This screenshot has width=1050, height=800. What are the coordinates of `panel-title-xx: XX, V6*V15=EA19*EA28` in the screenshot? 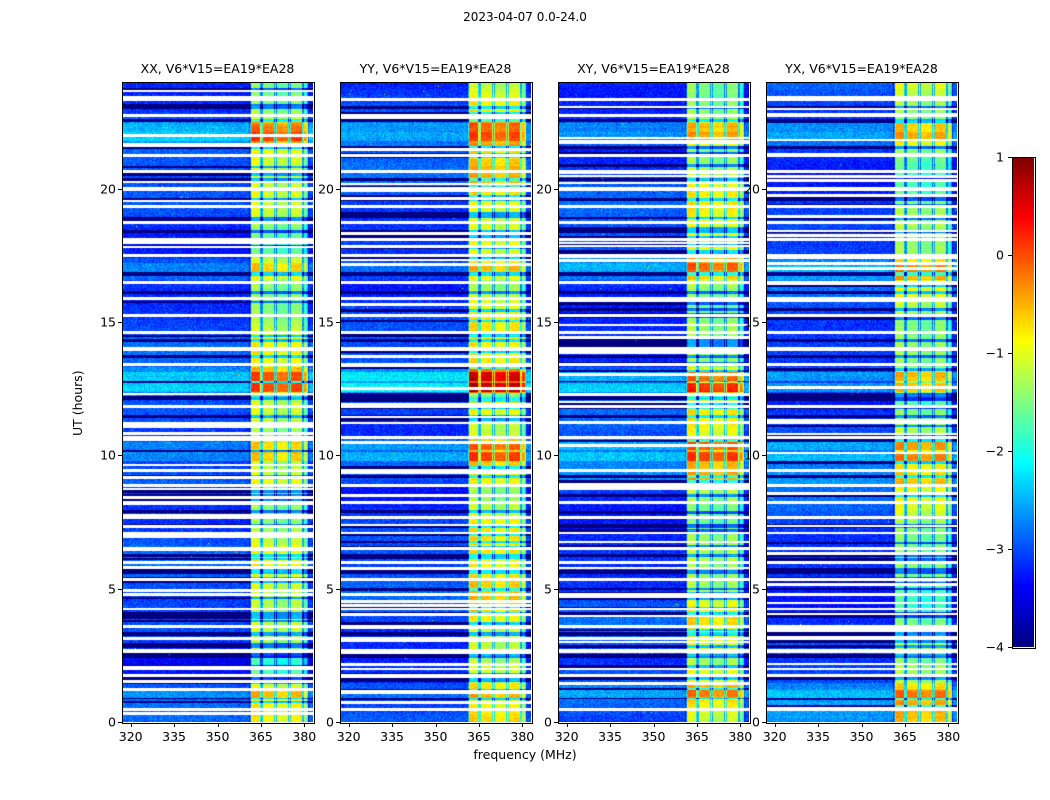 It's located at (217, 68).